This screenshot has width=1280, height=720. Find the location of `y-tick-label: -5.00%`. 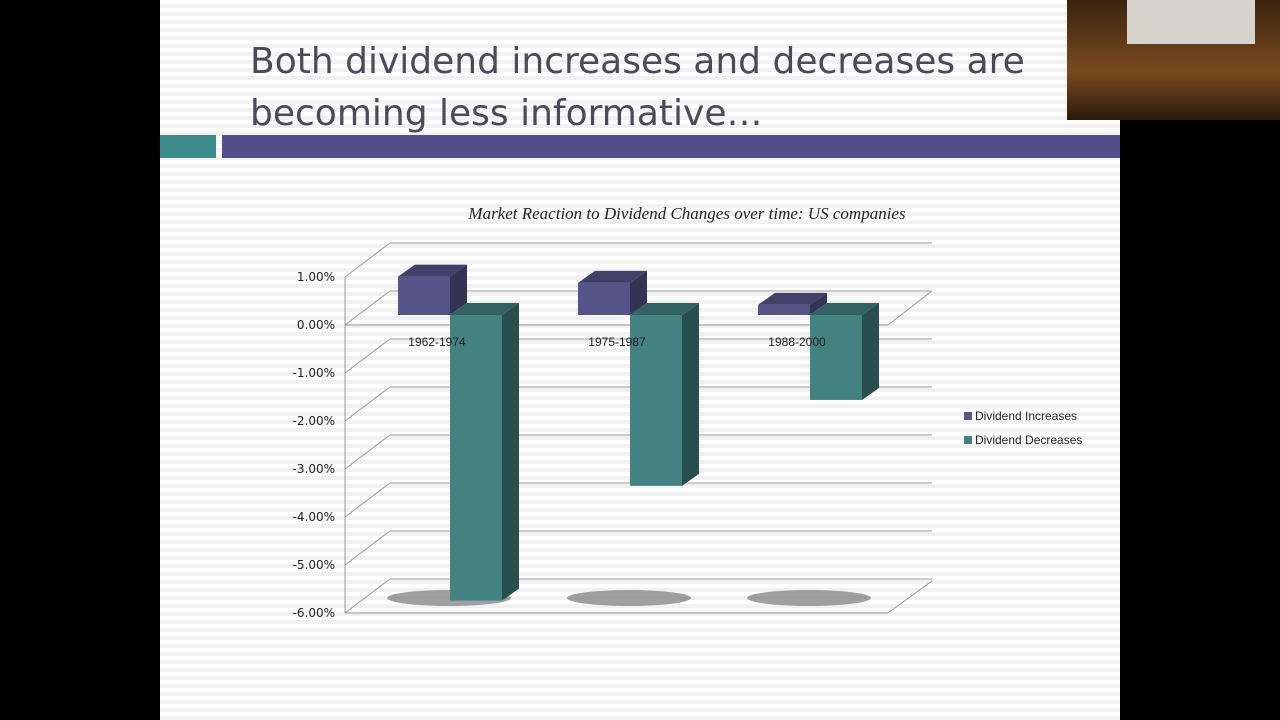

y-tick-label: -5.00% is located at coordinates (314, 565).